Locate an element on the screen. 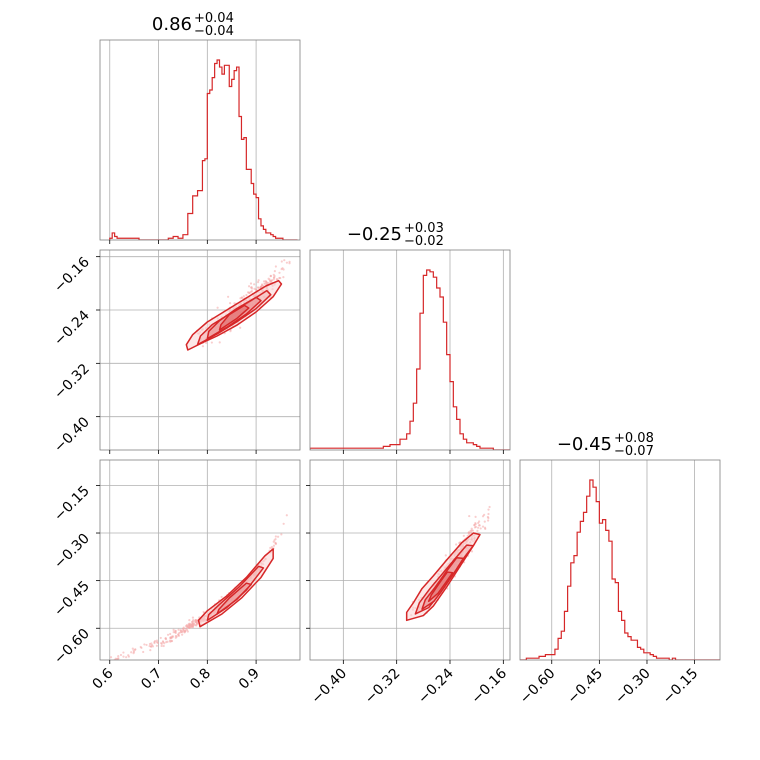 The height and width of the screenshot is (760, 760). y-tick-label: −0.40 is located at coordinates (72, 435).